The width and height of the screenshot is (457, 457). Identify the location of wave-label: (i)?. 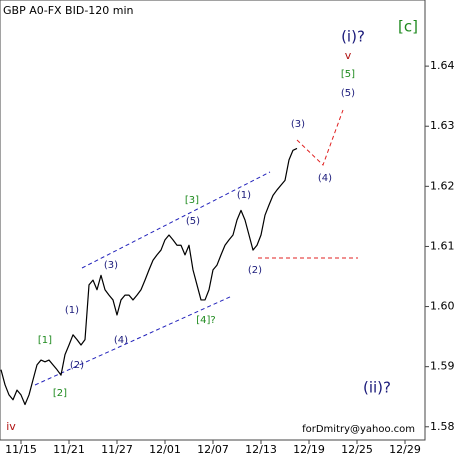
(353, 37).